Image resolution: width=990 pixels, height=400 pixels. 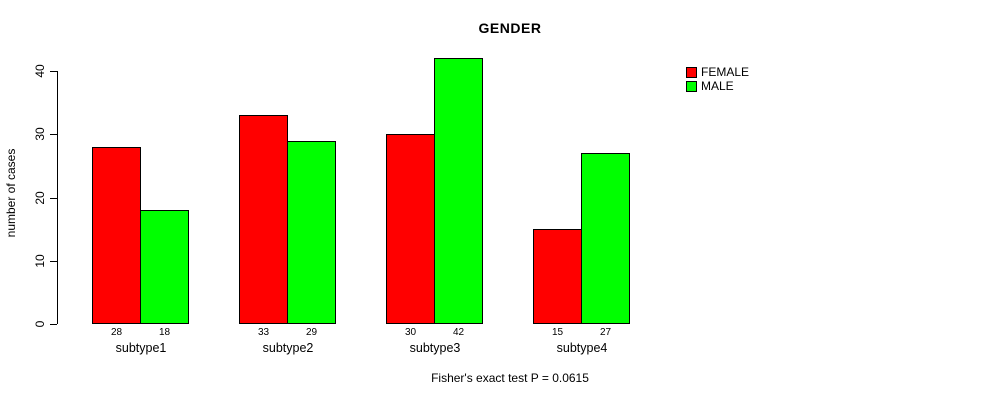 What do you see at coordinates (691, 86) in the screenshot?
I see `legend-swatch-male` at bounding box center [691, 86].